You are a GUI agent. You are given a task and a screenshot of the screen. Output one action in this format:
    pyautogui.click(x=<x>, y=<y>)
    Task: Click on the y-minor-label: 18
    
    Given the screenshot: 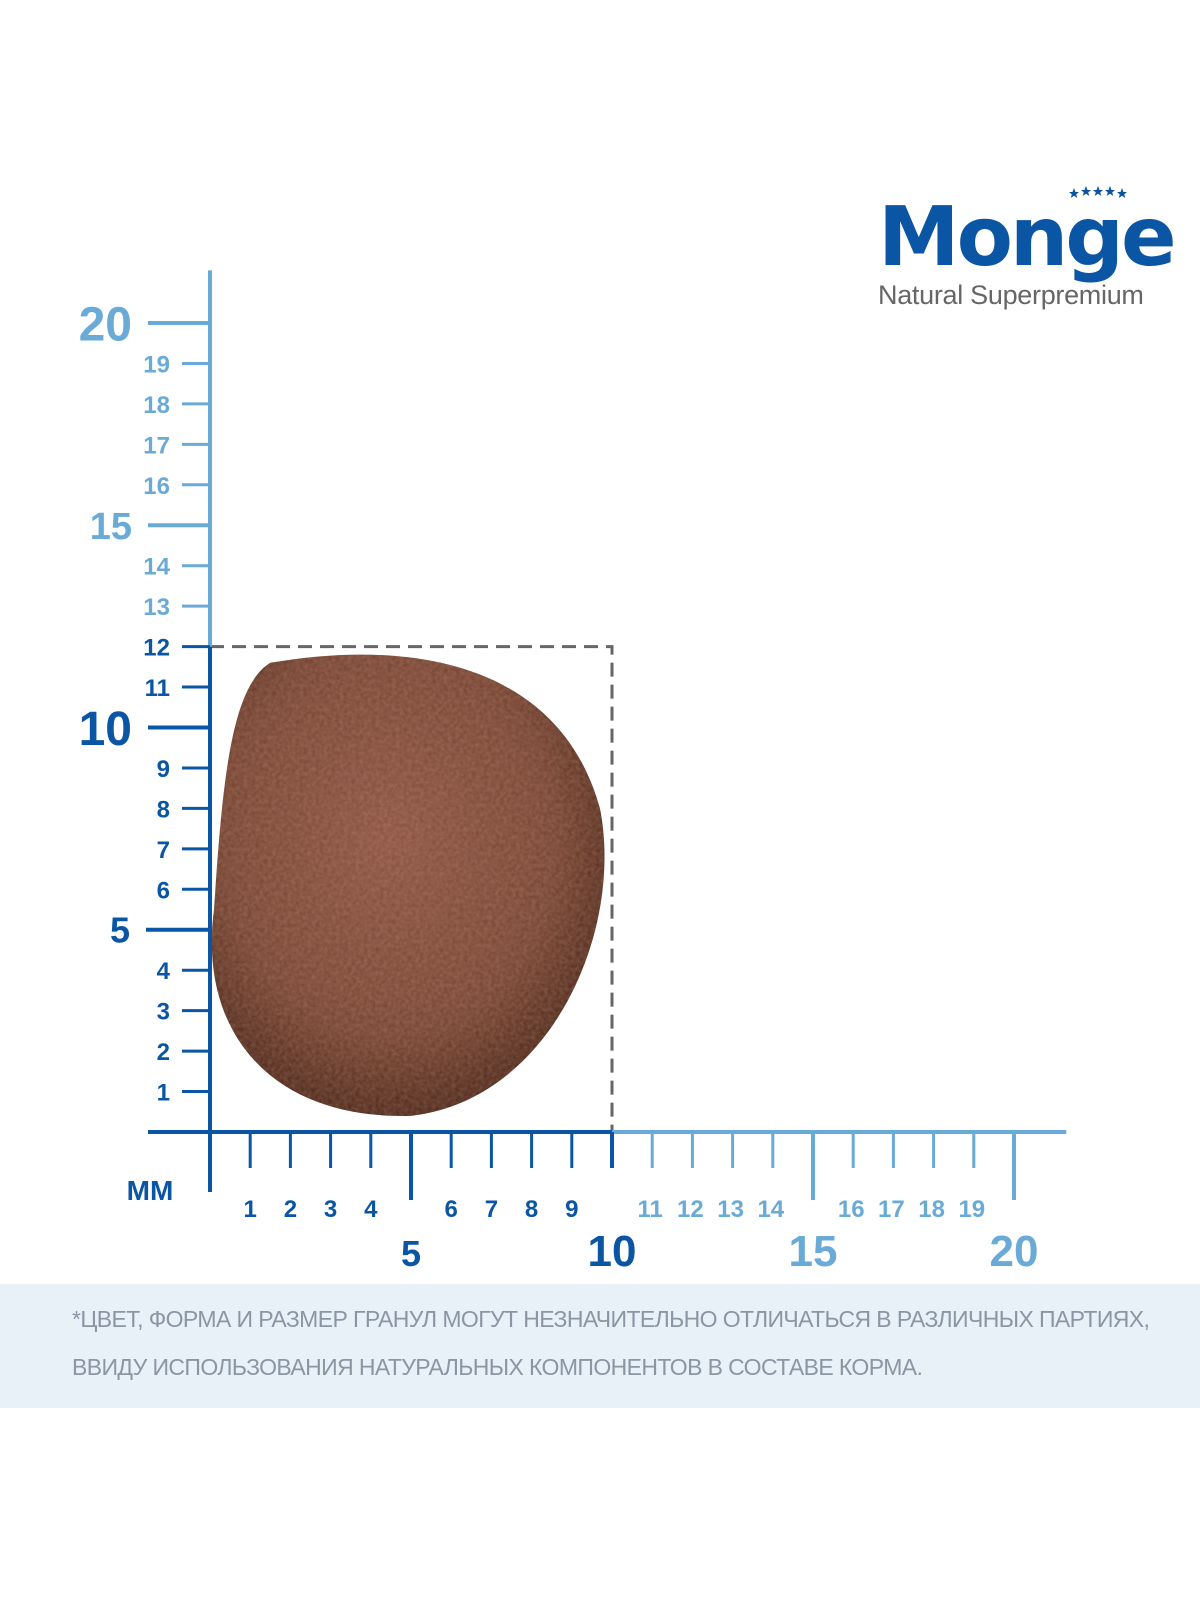 What is the action you would take?
    pyautogui.click(x=156, y=405)
    